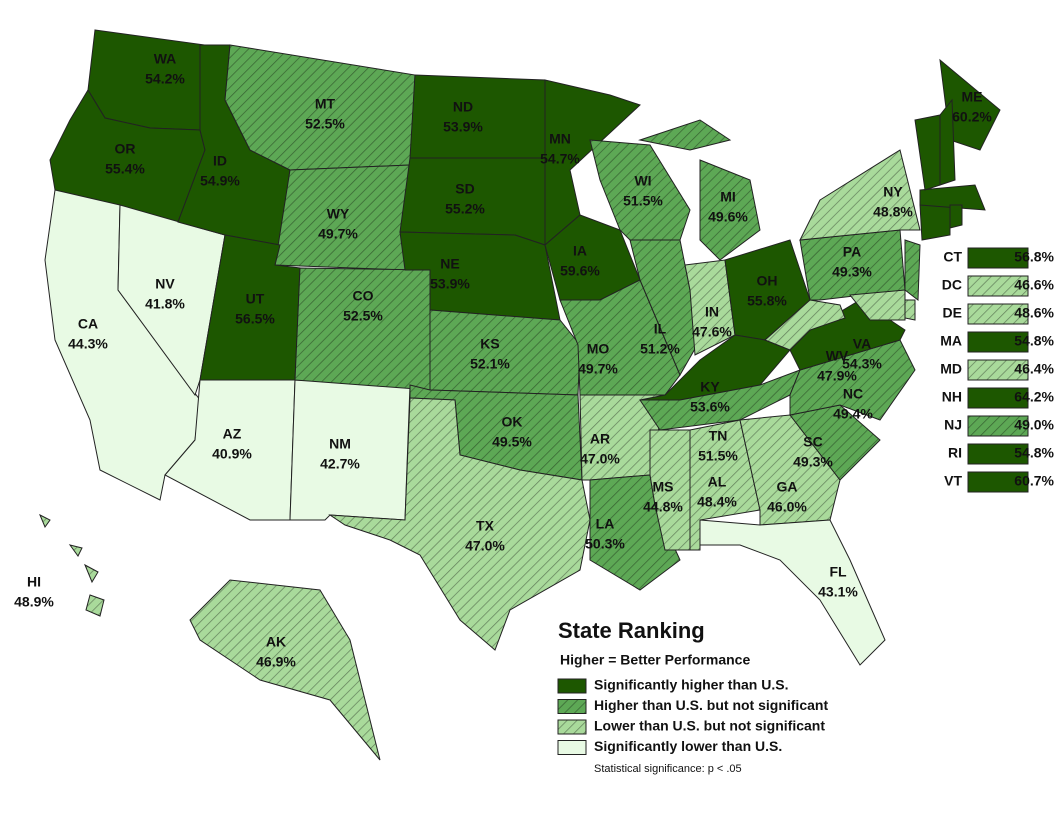 The width and height of the screenshot is (1056, 816). What do you see at coordinates (363, 296) in the screenshot?
I see `state-abbr: CO` at bounding box center [363, 296].